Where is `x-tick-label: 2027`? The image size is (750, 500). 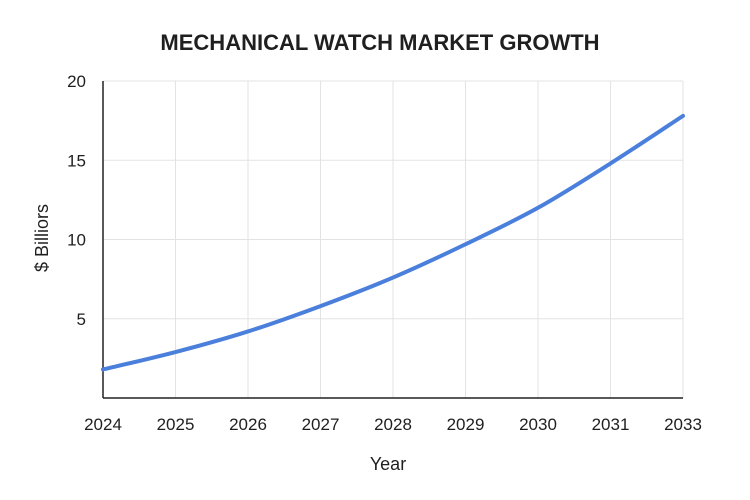 x-tick-label: 2027 is located at coordinates (321, 424).